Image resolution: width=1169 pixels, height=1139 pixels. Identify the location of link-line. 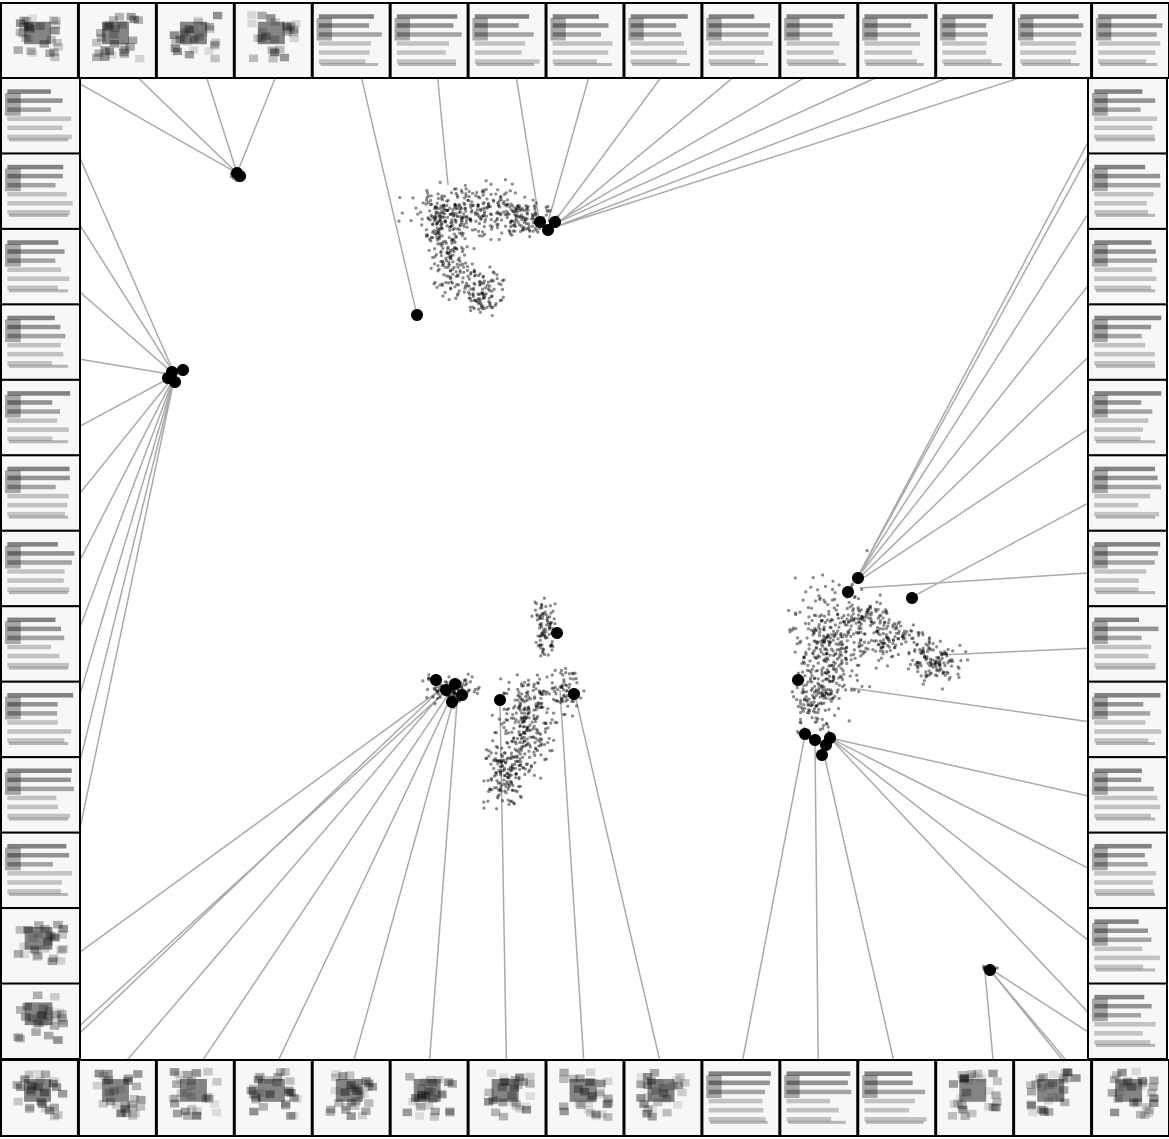
(572, 881).